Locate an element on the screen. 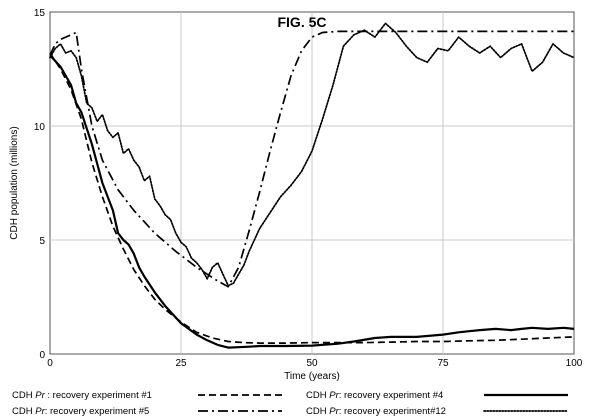  legend-entry: CDH Pr: recovery experiment#12 is located at coordinates (437, 411).